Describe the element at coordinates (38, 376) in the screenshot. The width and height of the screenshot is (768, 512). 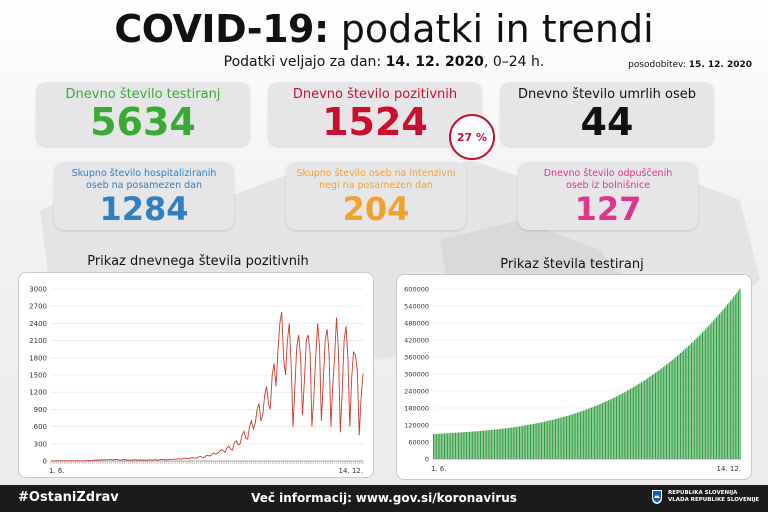
I see `y-tick-label: 1500` at that location.